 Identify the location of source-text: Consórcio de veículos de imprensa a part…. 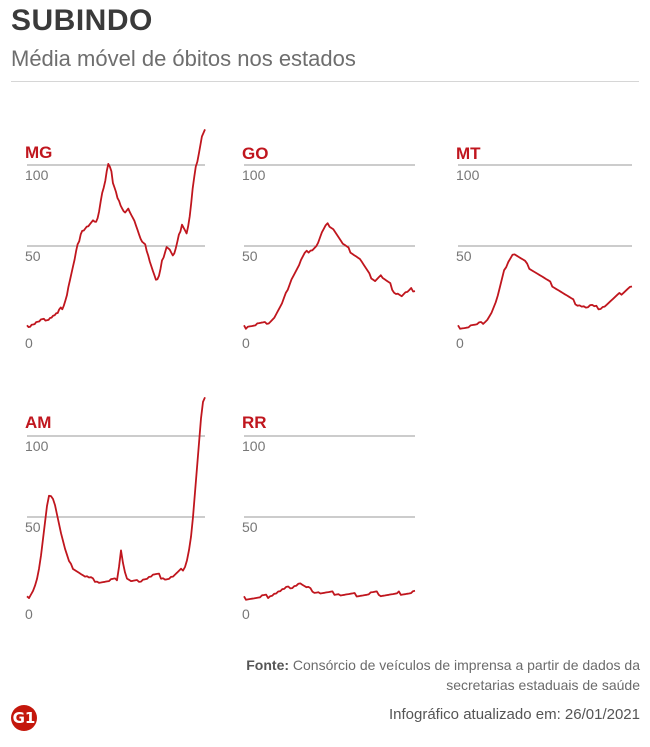
(466, 675).